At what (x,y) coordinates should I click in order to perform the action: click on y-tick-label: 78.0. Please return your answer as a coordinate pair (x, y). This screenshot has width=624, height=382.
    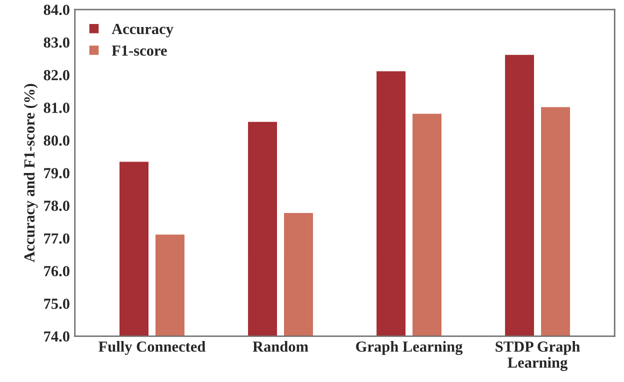
    Looking at the image, I should click on (57, 206).